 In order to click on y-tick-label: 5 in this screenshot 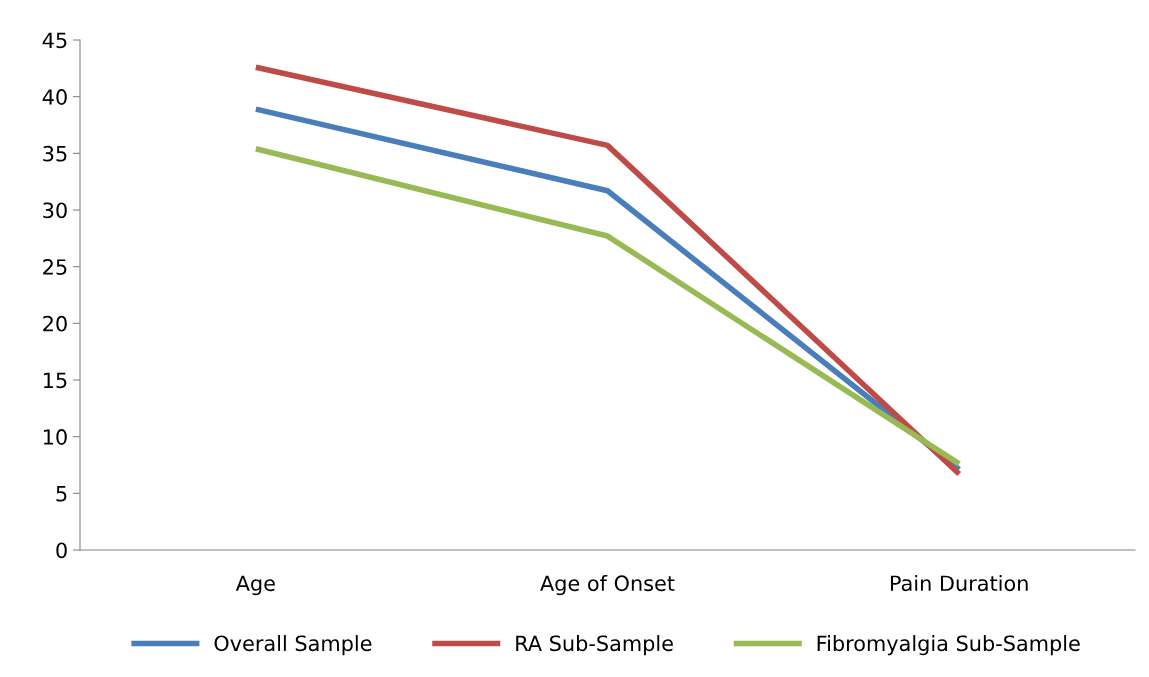, I will do `click(61, 494)`.